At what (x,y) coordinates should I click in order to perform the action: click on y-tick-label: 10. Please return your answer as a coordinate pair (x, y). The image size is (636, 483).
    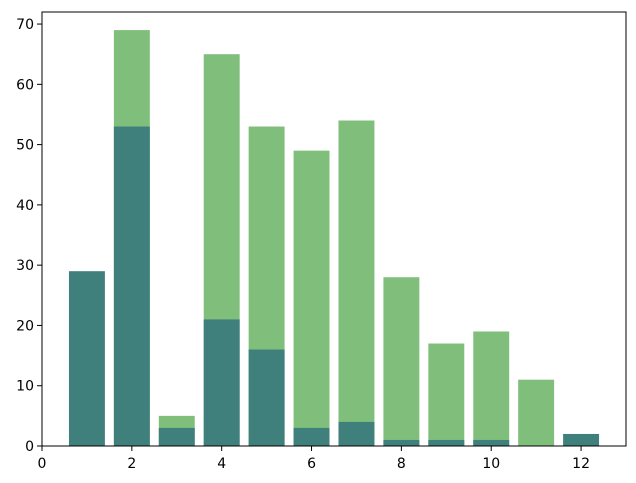
    Looking at the image, I should click on (25, 387).